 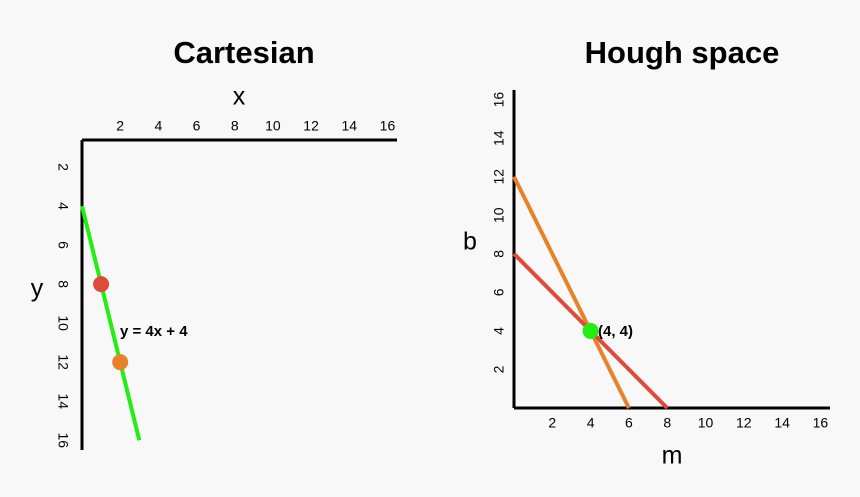 I want to click on annotation: y = 4x + 4, so click(x=154, y=331).